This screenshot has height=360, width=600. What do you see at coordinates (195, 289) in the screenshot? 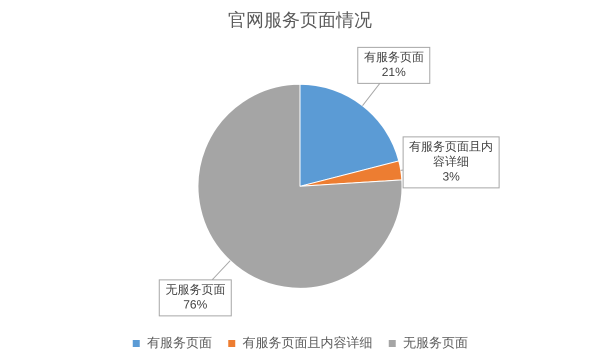
I see `slice-label: 无服务页面` at bounding box center [195, 289].